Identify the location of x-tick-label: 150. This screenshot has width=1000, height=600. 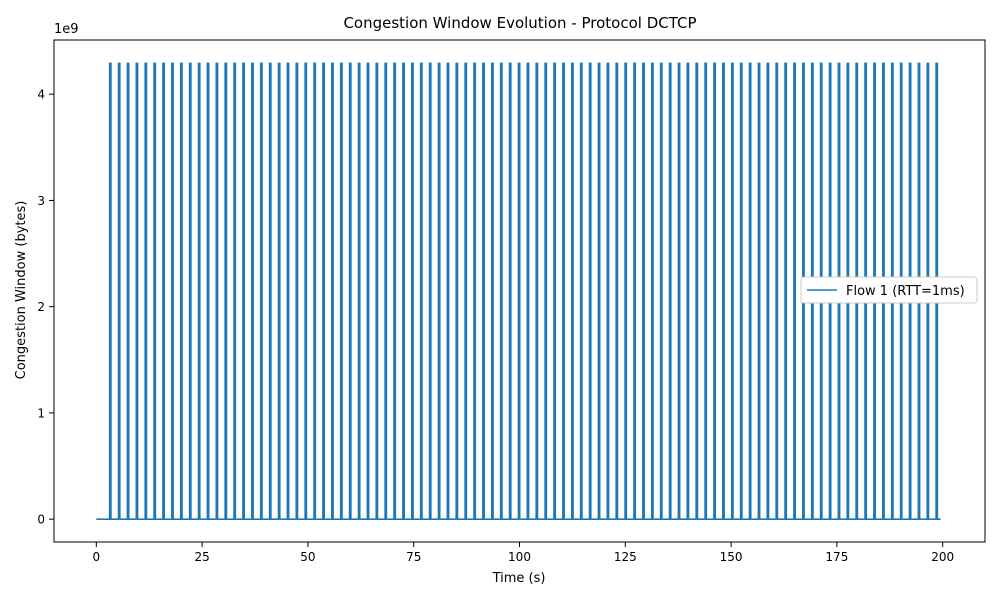
(731, 557).